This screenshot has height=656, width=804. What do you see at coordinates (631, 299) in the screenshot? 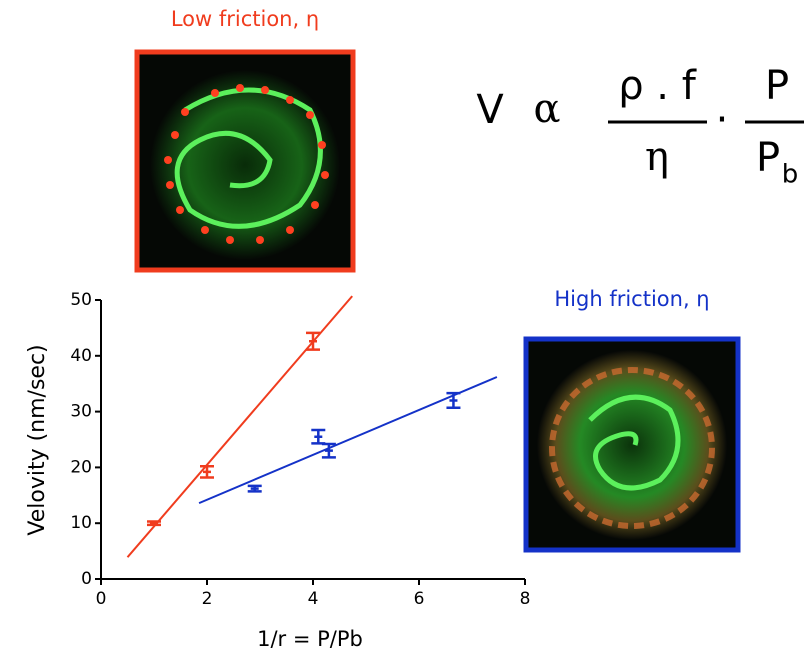
I see `image-label: High friction, η` at bounding box center [631, 299].